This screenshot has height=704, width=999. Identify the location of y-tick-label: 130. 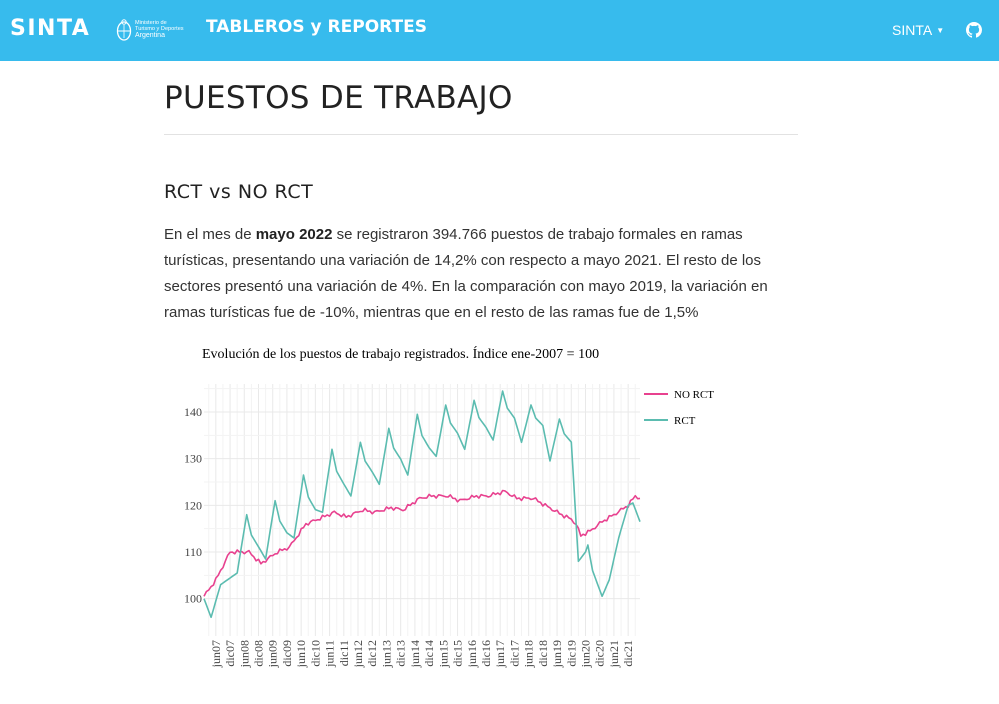
(193, 459).